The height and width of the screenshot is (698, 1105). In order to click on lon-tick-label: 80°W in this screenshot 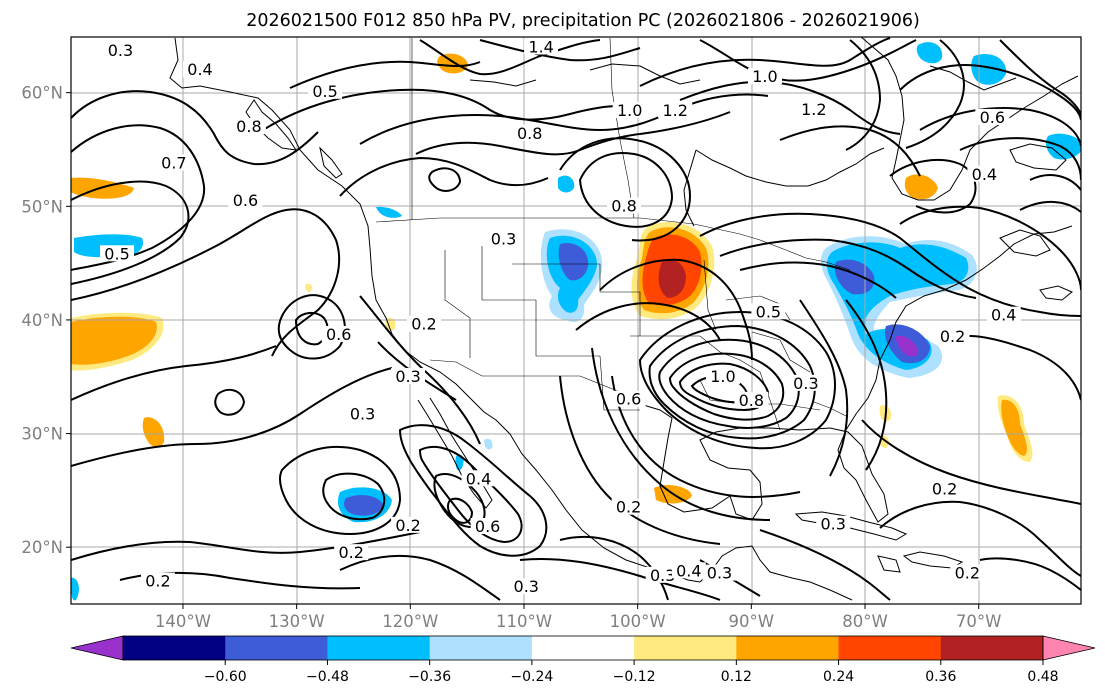, I will do `click(865, 621)`.